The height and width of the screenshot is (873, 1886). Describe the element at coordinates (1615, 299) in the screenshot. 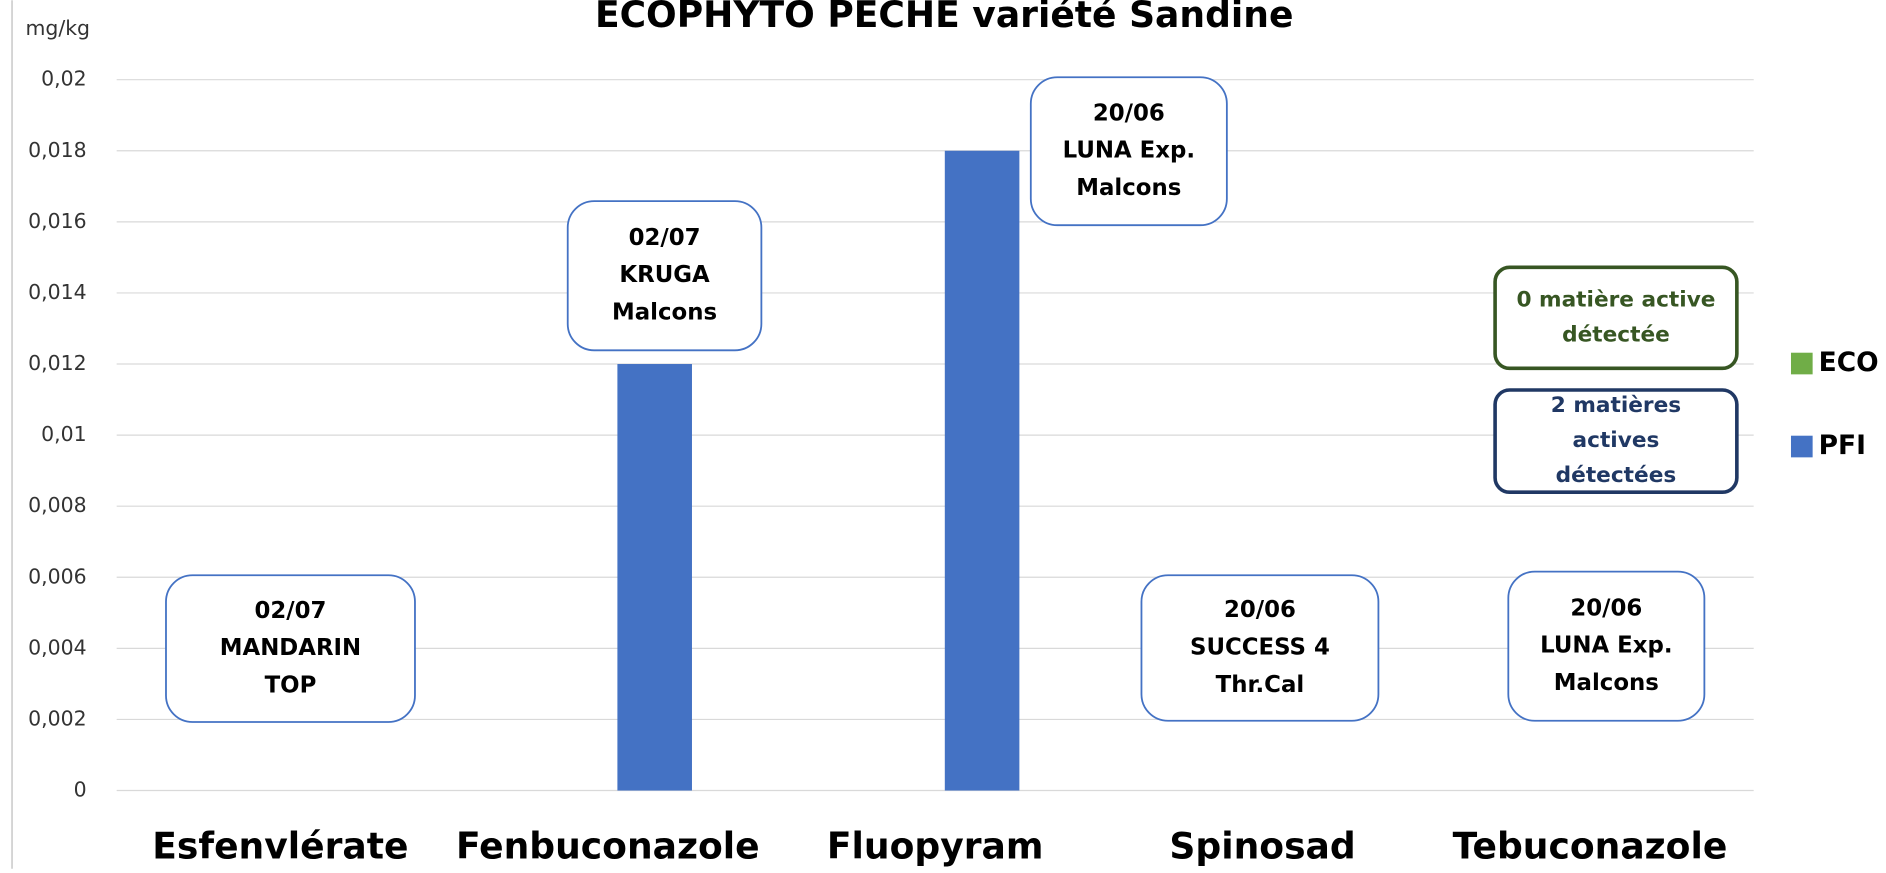

I see `note-text: 0 matière active` at that location.